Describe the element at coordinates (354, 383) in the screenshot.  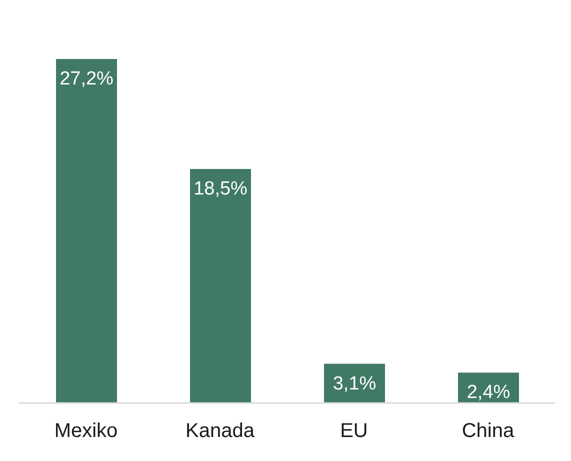
I see `data-label: 3,1%` at that location.